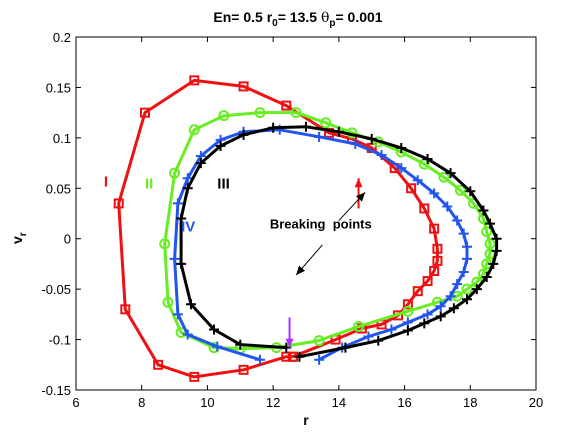 This screenshot has height=444, width=584. Describe the element at coordinates (75, 402) in the screenshot. I see `x-tick-label: 6` at that location.